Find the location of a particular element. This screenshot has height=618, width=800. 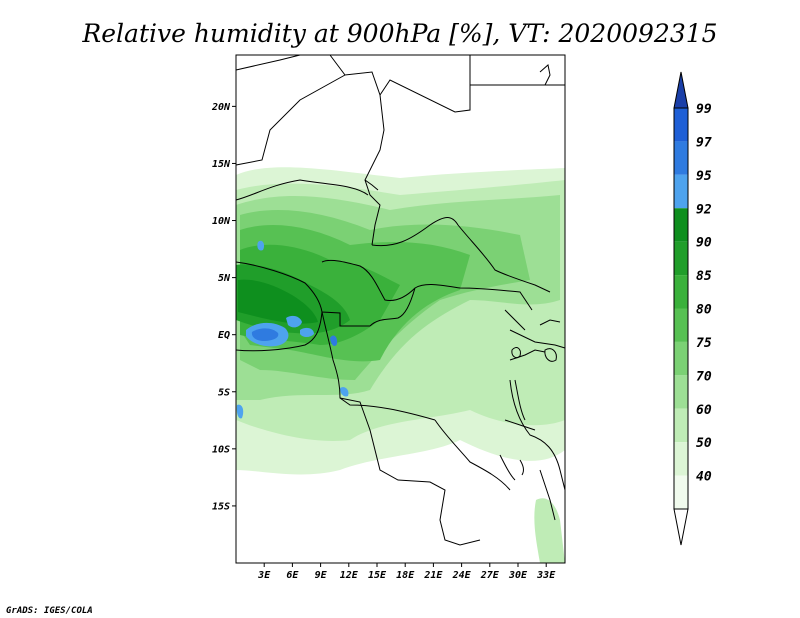

colorbar-label: 90 is located at coordinates (704, 243).